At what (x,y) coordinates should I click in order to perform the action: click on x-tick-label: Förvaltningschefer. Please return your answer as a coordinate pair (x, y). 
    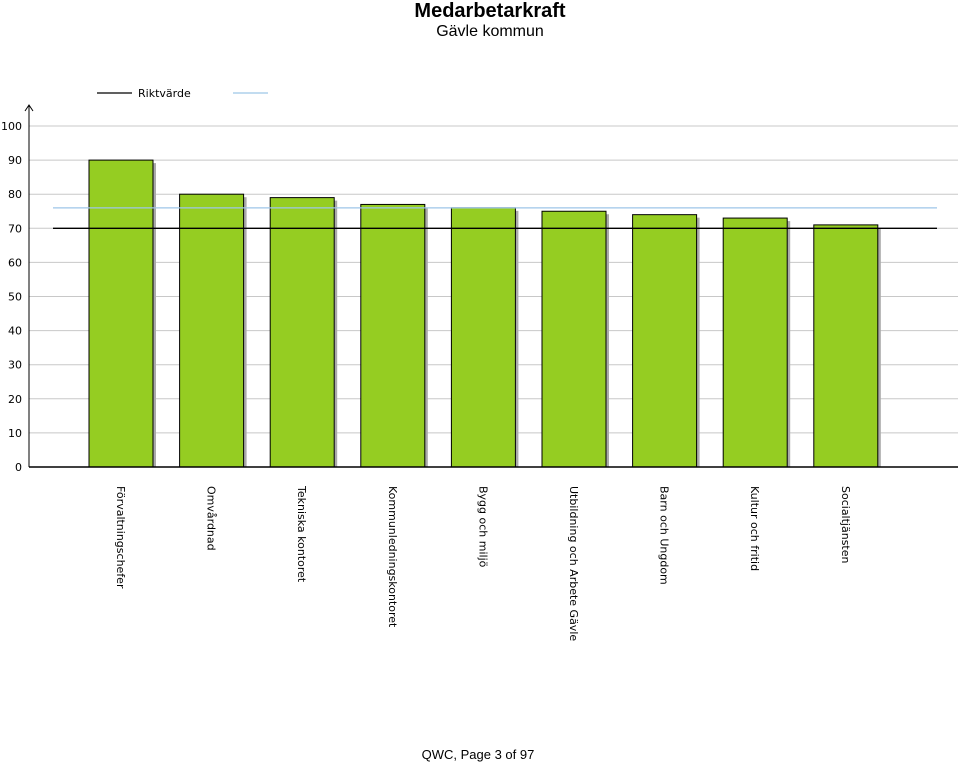
    Looking at the image, I should click on (120, 537).